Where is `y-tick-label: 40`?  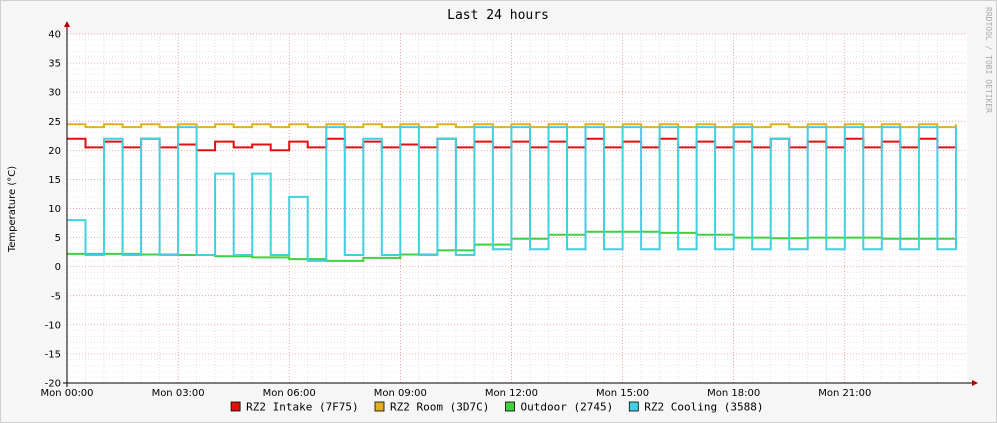
y-tick-label: 40 is located at coordinates (54, 35).